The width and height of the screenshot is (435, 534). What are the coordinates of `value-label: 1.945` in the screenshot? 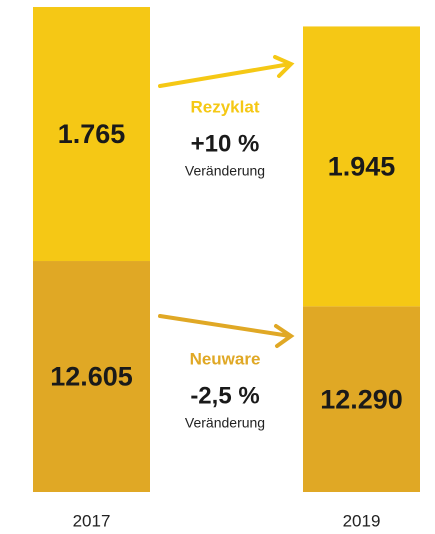 It's located at (362, 167).